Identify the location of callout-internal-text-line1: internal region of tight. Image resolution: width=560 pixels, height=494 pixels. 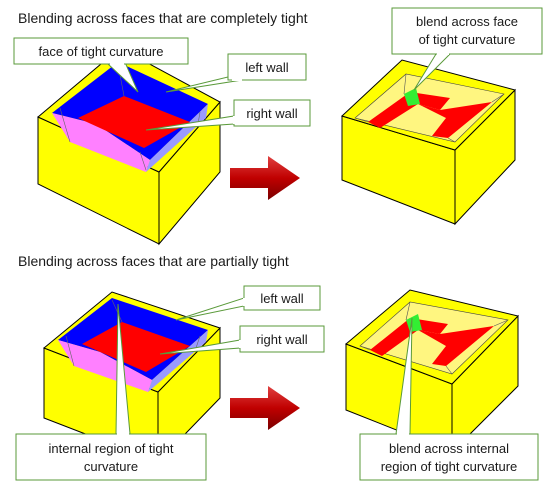
(110, 448).